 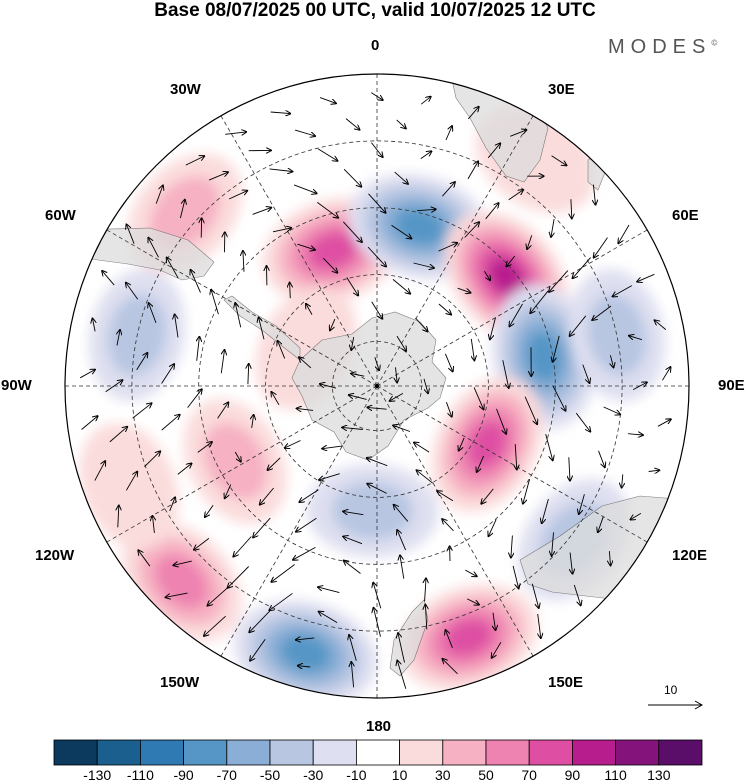 I want to click on lon-label-90e: 90E, so click(x=731, y=385).